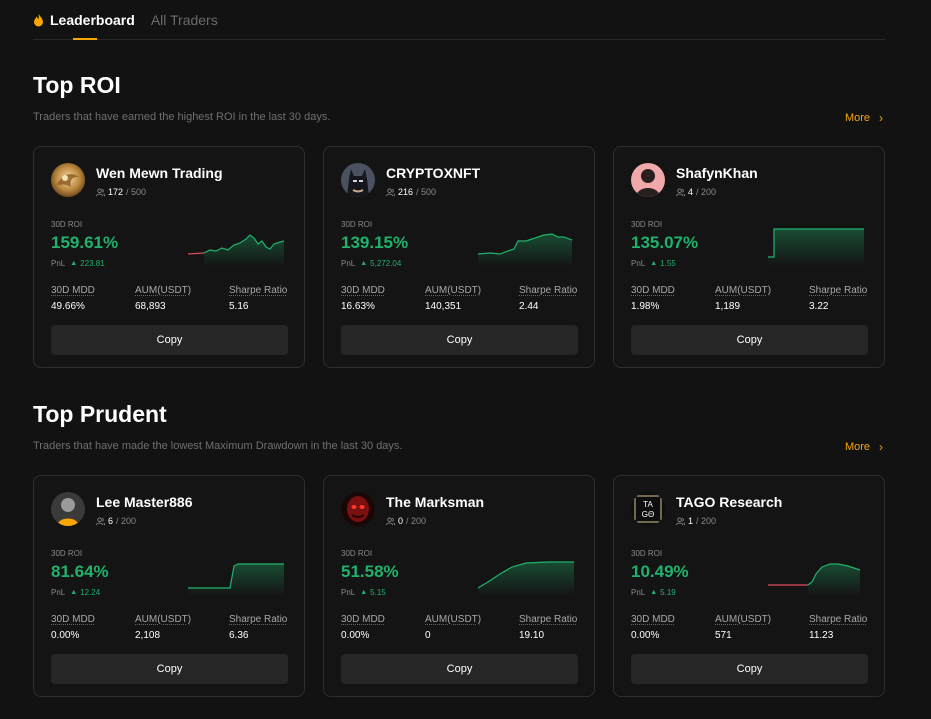 The height and width of the screenshot is (719, 931). Describe the element at coordinates (38, 19) in the screenshot. I see `flame-icon` at that location.